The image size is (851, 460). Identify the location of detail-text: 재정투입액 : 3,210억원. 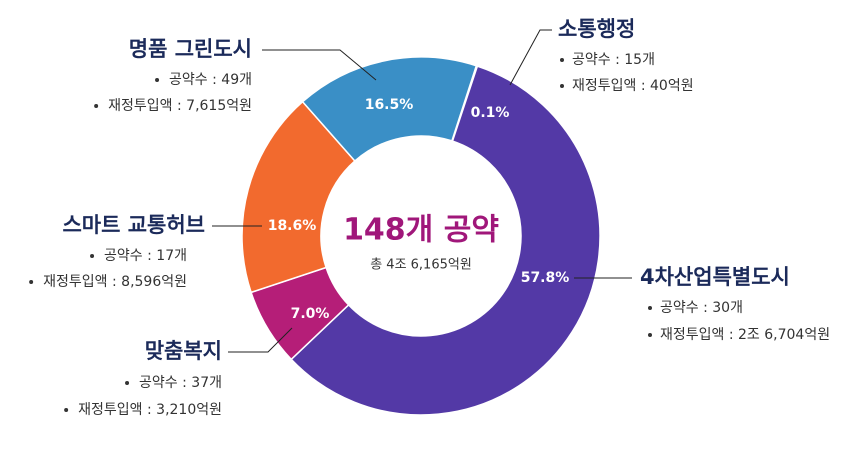
(150, 410).